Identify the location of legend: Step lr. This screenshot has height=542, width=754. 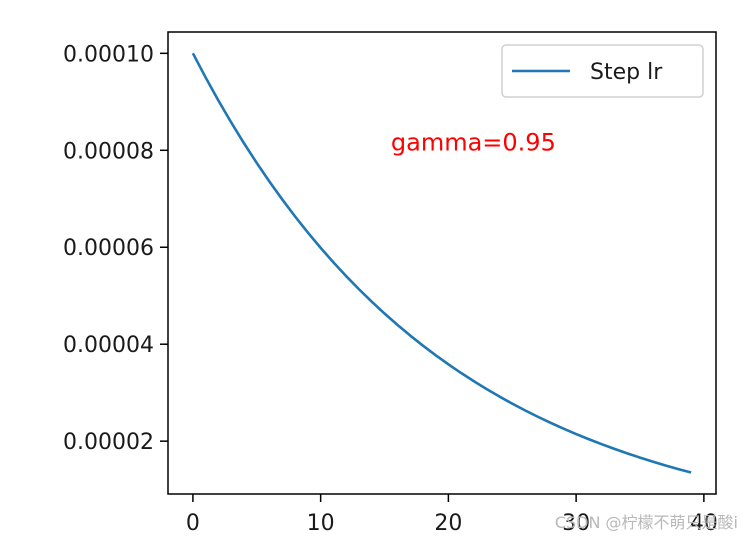
(602, 71).